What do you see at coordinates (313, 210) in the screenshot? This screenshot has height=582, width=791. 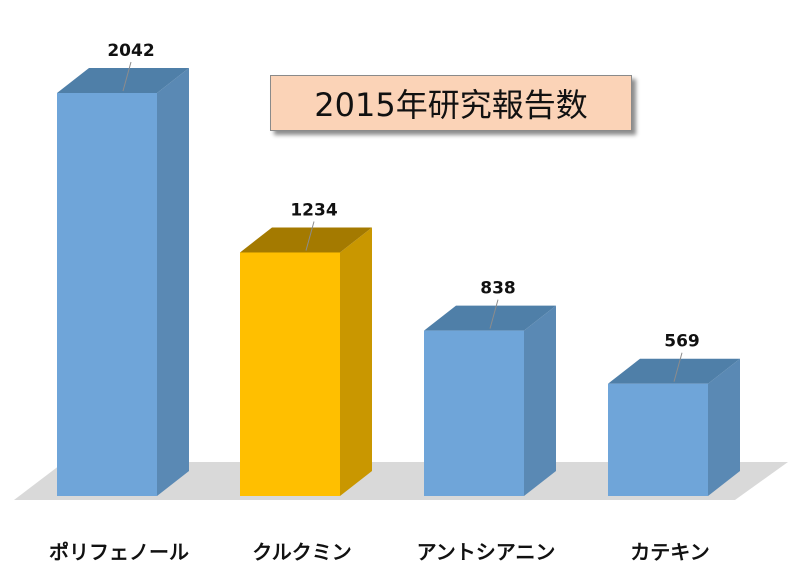 I see `data-label: 1234` at bounding box center [313, 210].